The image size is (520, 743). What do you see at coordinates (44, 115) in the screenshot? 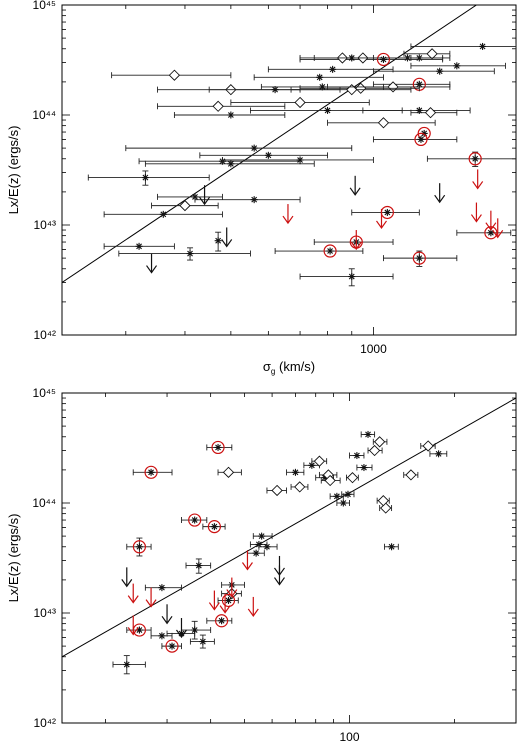
I see `y-tick-label: 10⁴⁴` at bounding box center [44, 115].